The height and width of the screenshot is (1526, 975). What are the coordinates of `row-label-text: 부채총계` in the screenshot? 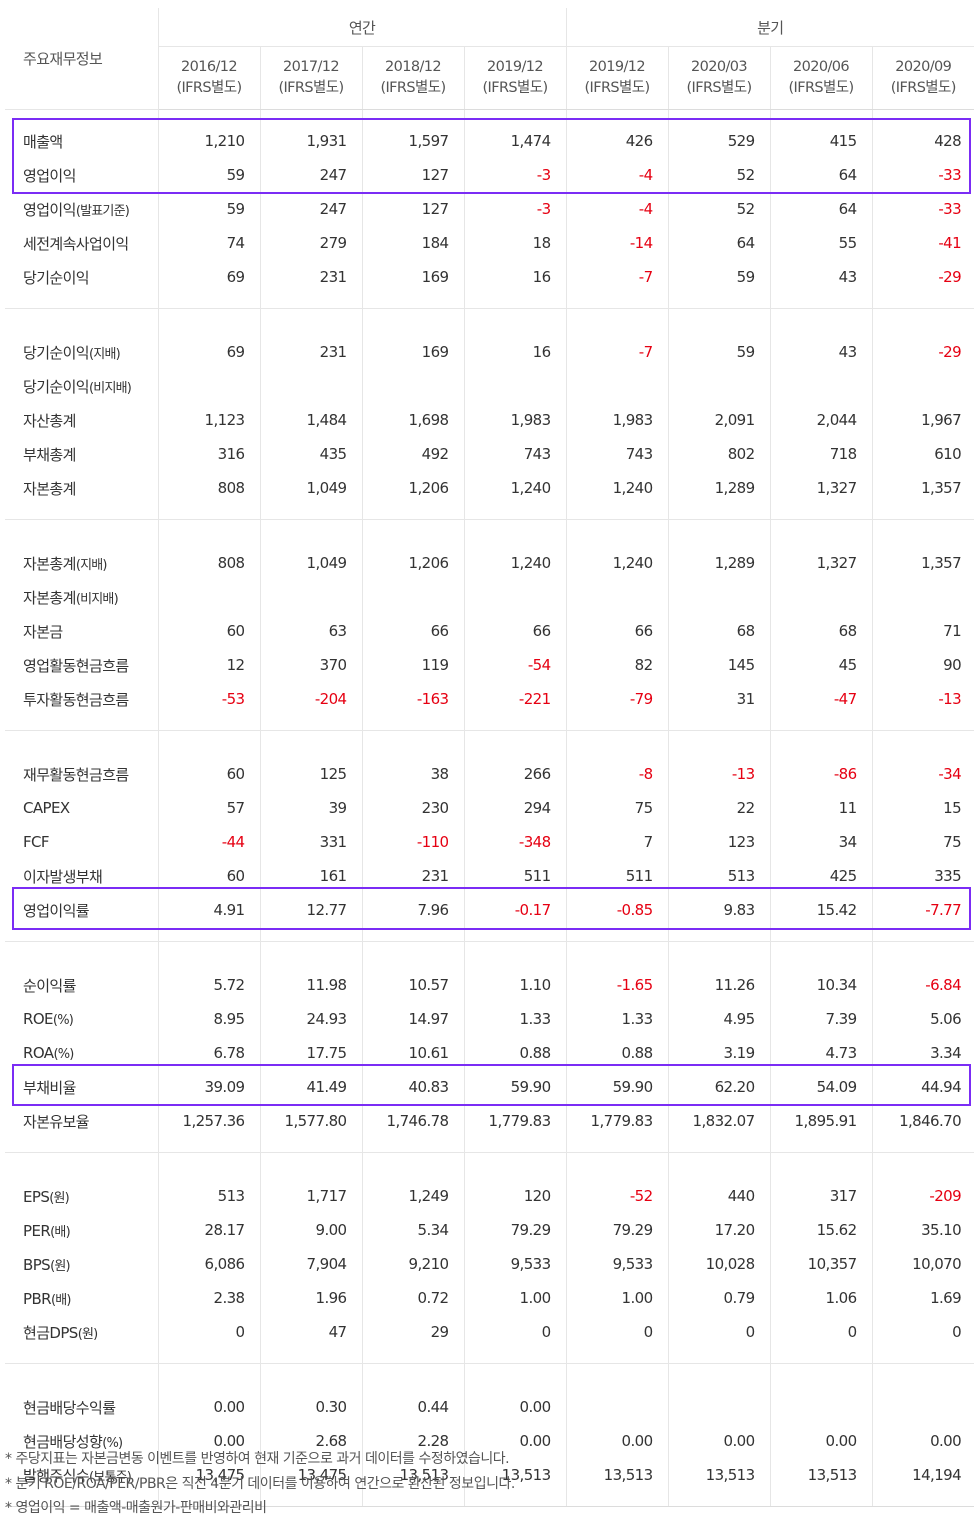 It's located at (49, 454).